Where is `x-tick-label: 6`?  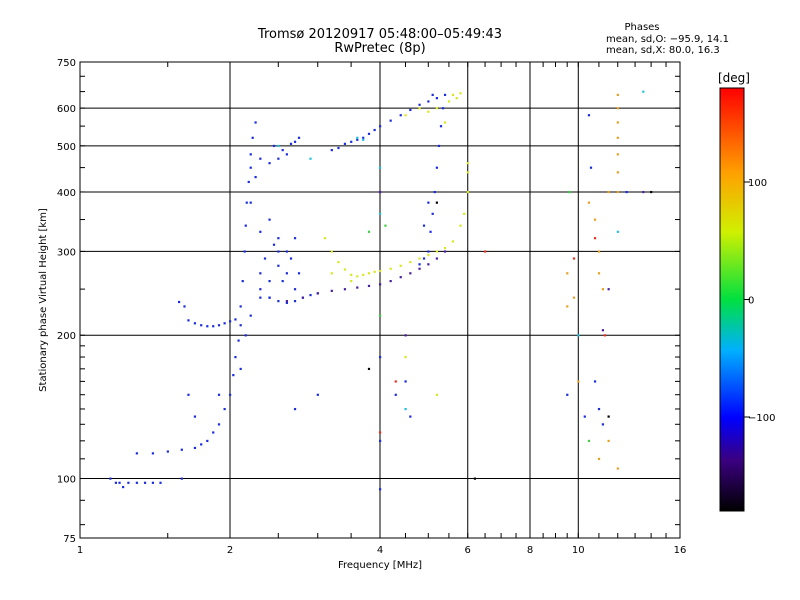
x-tick-label: 6 is located at coordinates (468, 550).